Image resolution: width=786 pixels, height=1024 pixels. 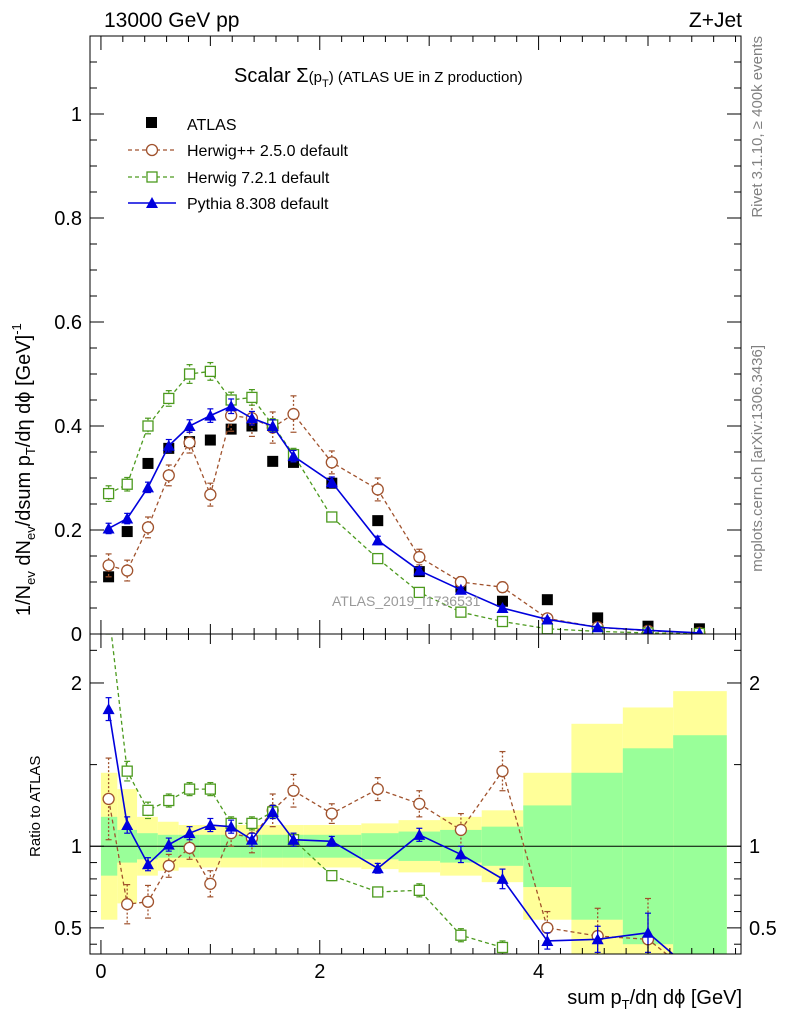 What do you see at coordinates (76, 847) in the screenshot?
I see `ratio-y-tick-label: 1` at bounding box center [76, 847].